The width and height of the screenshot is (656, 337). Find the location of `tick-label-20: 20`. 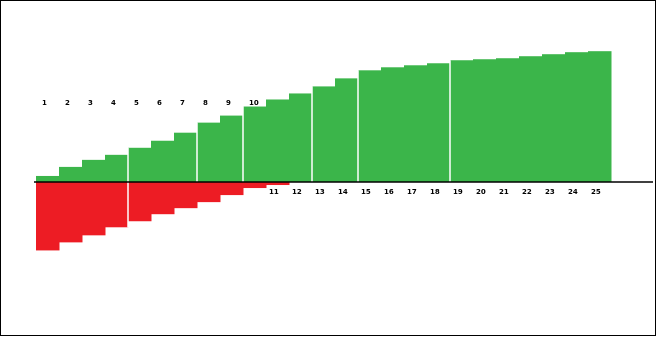

tick-label-20: 20 is located at coordinates (481, 192).